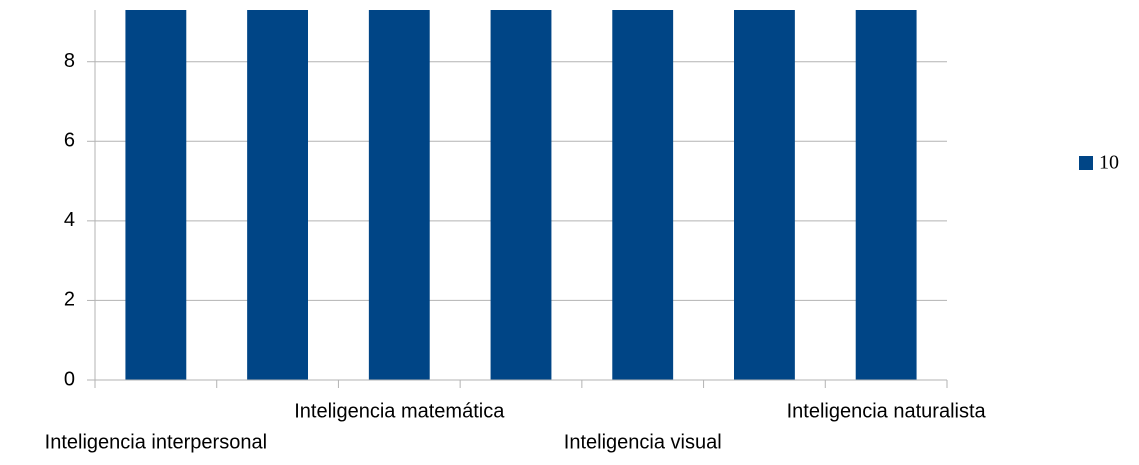 Image resolution: width=1139 pixels, height=465 pixels. What do you see at coordinates (643, 442) in the screenshot?
I see `x-tick-label: Inteligencia visual` at bounding box center [643, 442].